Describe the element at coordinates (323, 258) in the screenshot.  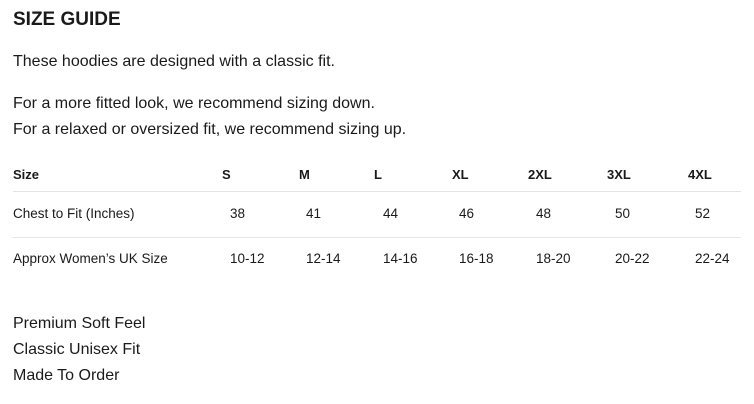
I see `table-cell: 12-14` at that location.